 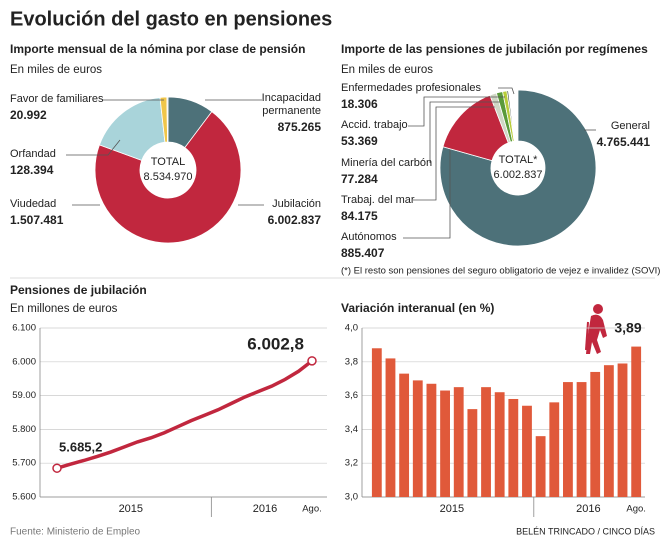 What do you see at coordinates (75, 532) in the screenshot?
I see `source: Fuente: Ministerio de Empleo` at bounding box center [75, 532].